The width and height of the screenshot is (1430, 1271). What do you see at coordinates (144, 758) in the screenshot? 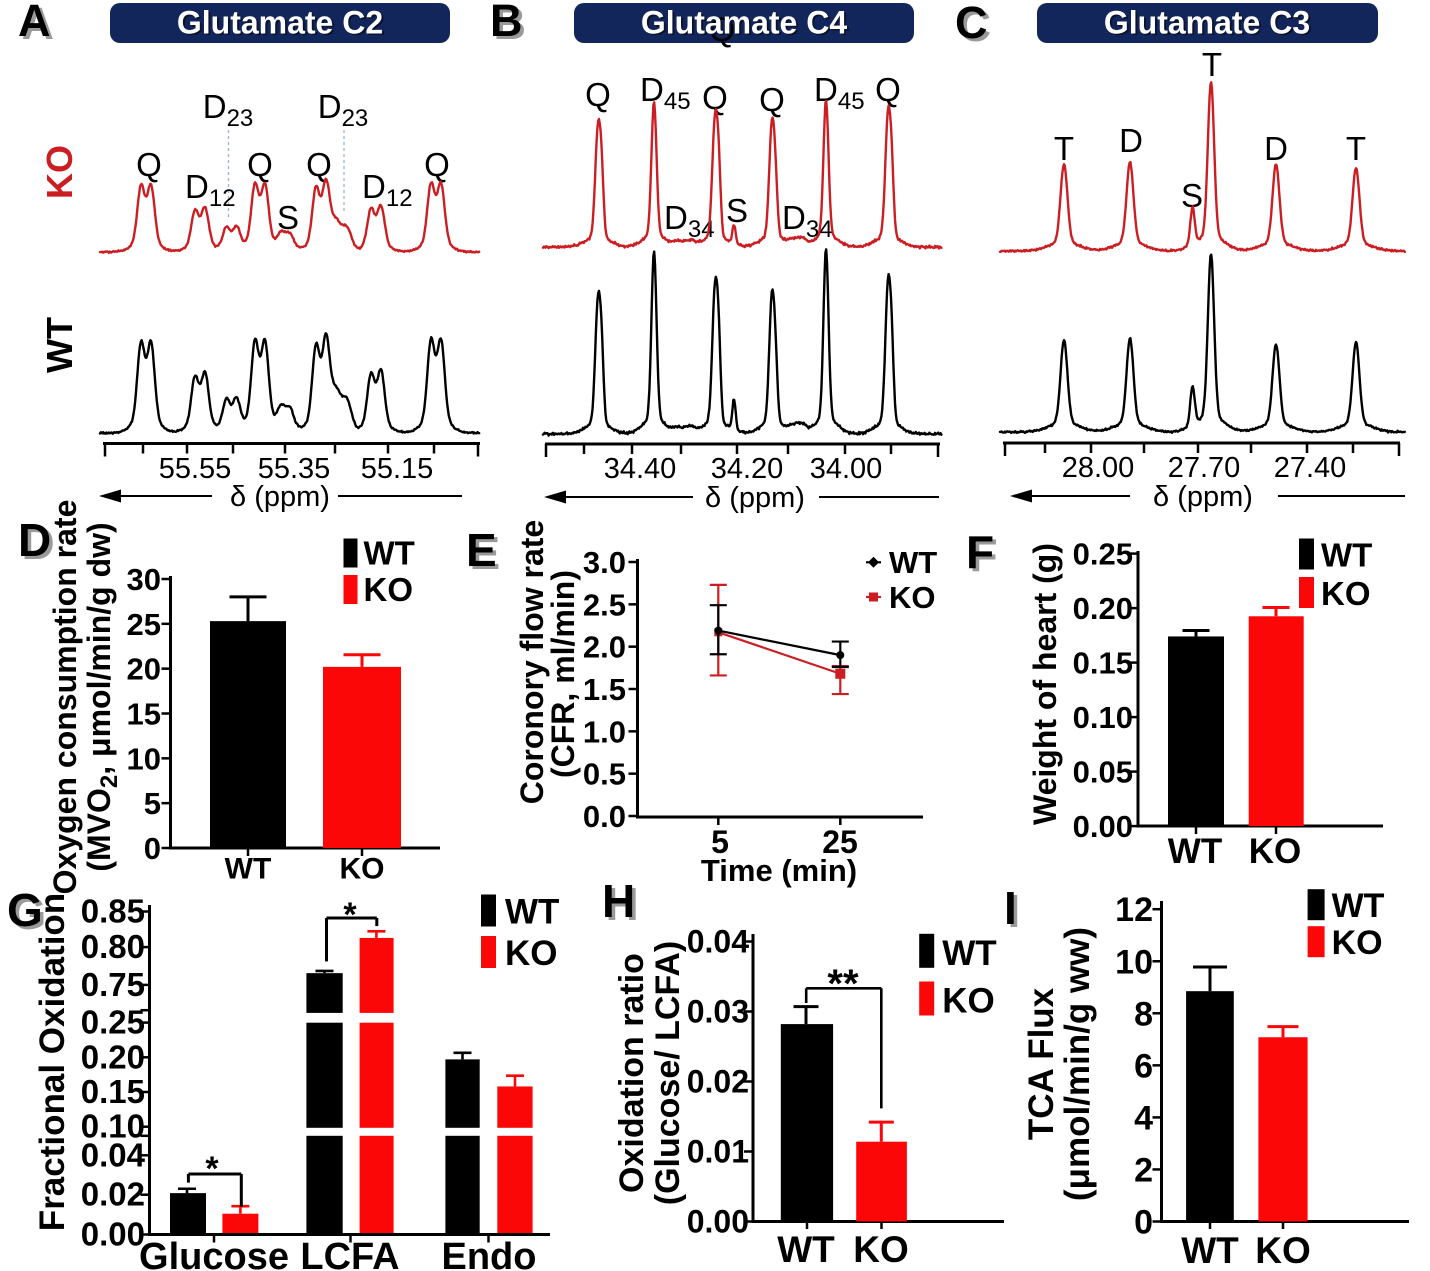
I see `svg-text: 10` at bounding box center [144, 758].